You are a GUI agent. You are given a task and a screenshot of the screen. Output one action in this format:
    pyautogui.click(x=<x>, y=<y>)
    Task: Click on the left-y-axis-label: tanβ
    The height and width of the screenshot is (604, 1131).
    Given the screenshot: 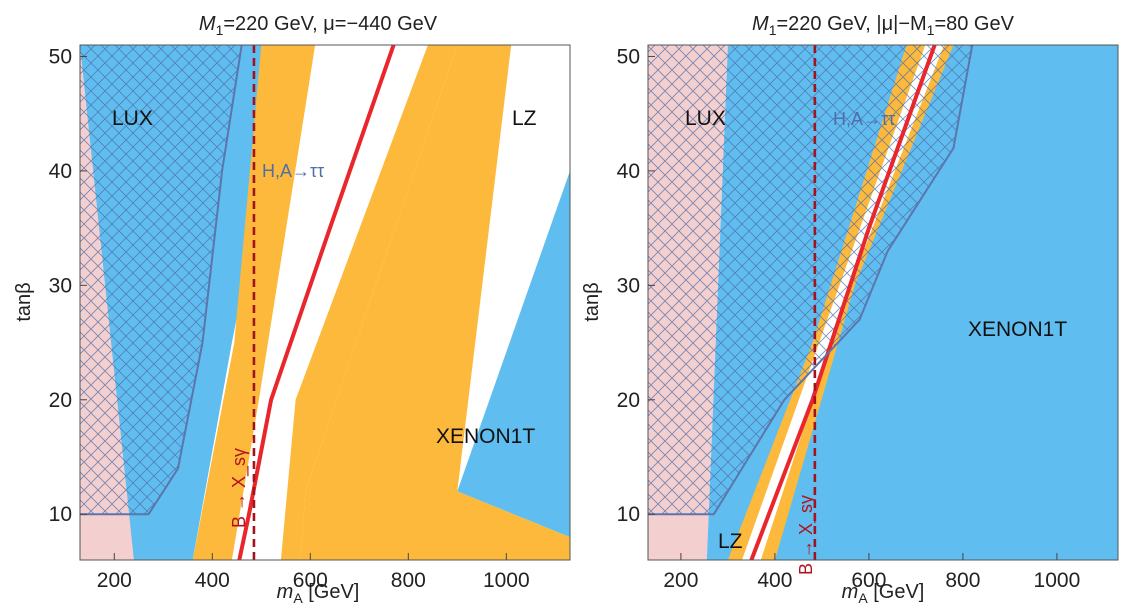 What is the action you would take?
    pyautogui.click(x=24, y=301)
    